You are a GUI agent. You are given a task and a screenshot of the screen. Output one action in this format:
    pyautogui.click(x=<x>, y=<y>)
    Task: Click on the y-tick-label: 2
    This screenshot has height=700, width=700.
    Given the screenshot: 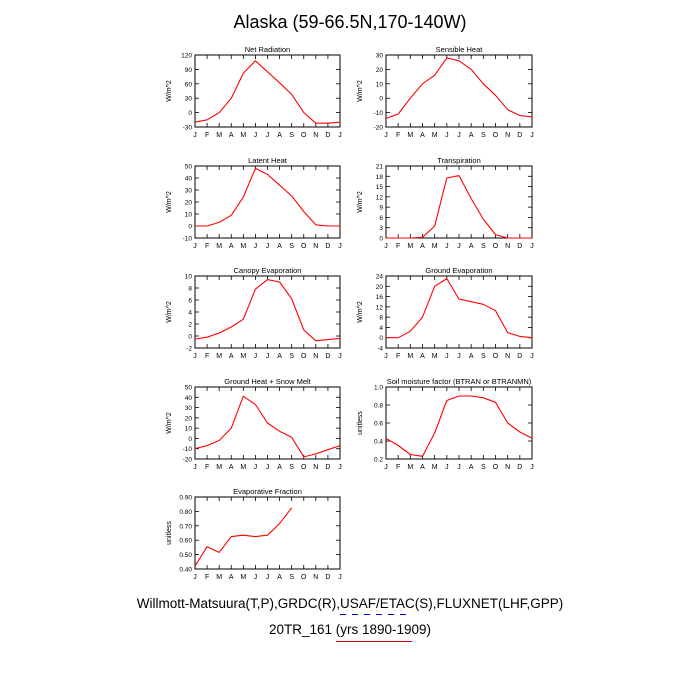 What is the action you would take?
    pyautogui.click(x=190, y=325)
    